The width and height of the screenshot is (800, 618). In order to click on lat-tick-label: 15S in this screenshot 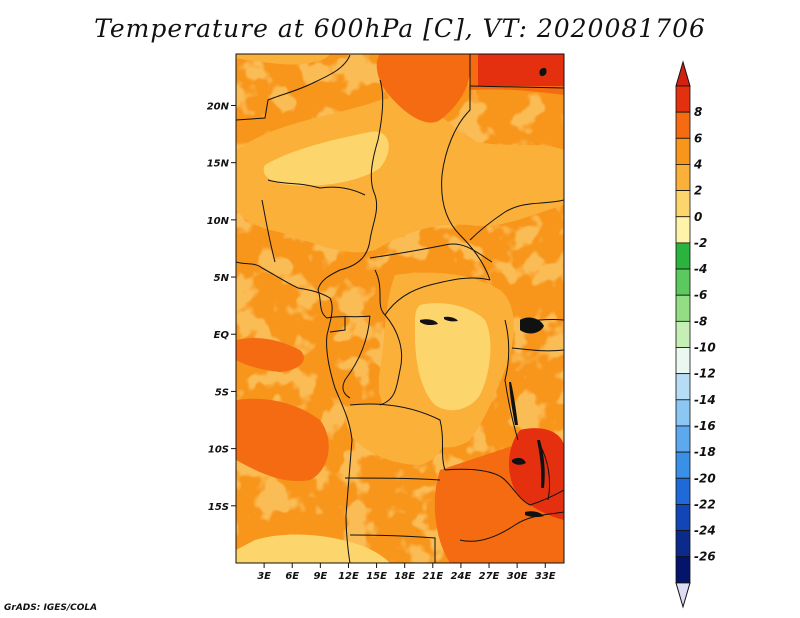, I will do `click(218, 507)`.